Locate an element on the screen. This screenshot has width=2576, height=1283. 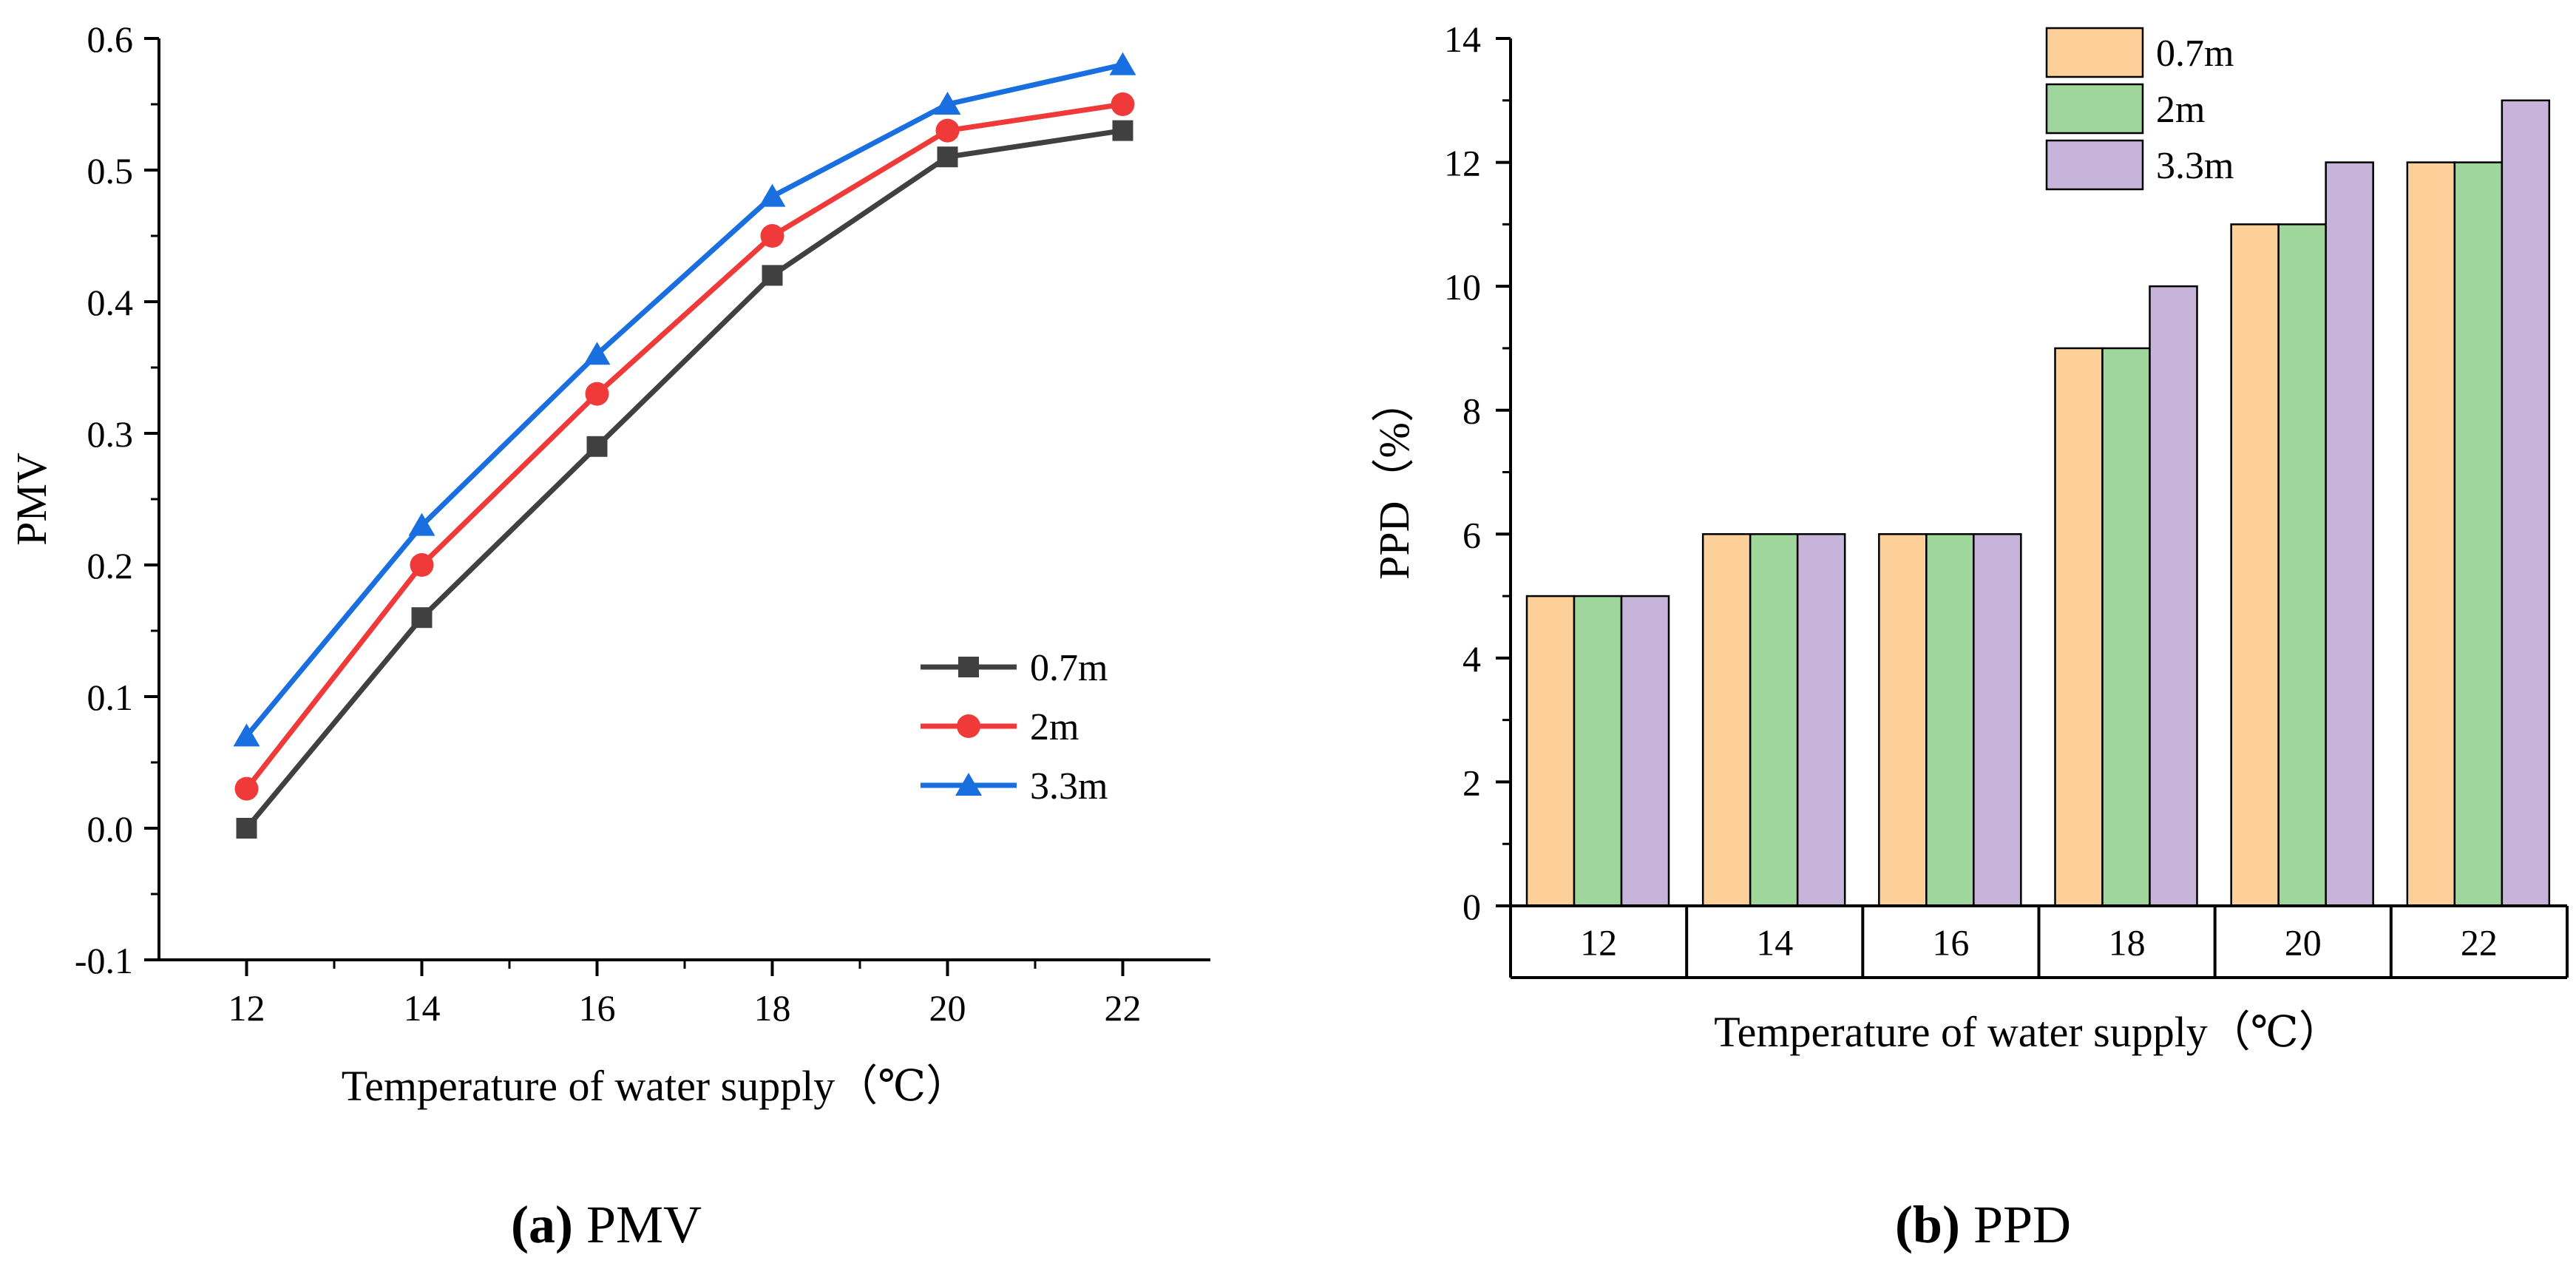
ppd-bar-0.7m-12 is located at coordinates (1550, 751).